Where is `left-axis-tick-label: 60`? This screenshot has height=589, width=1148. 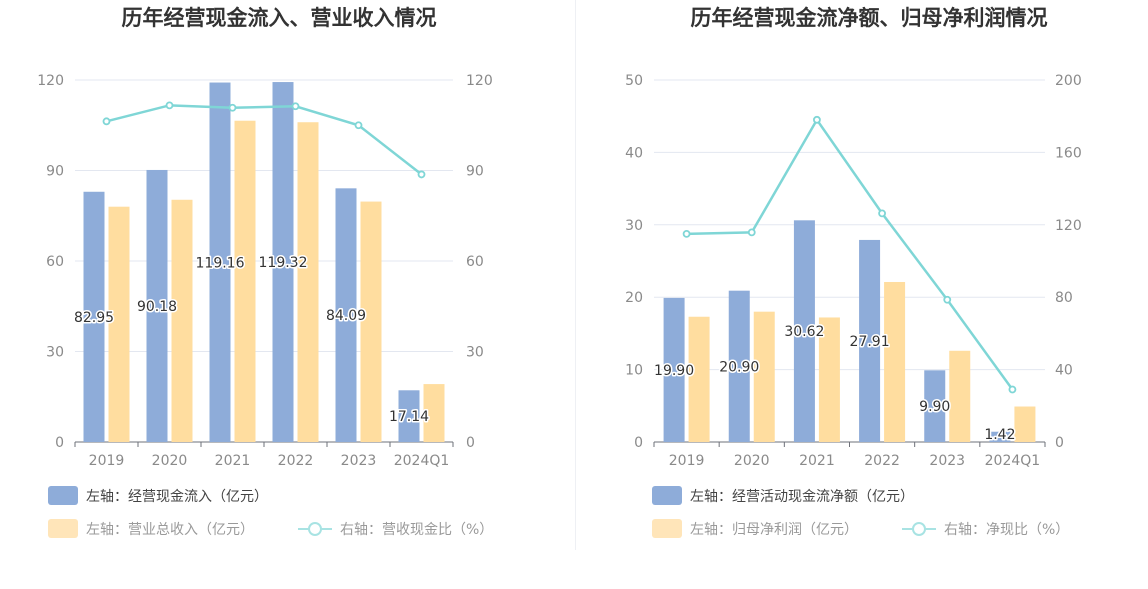
left-axis-tick-label: 60 is located at coordinates (55, 262).